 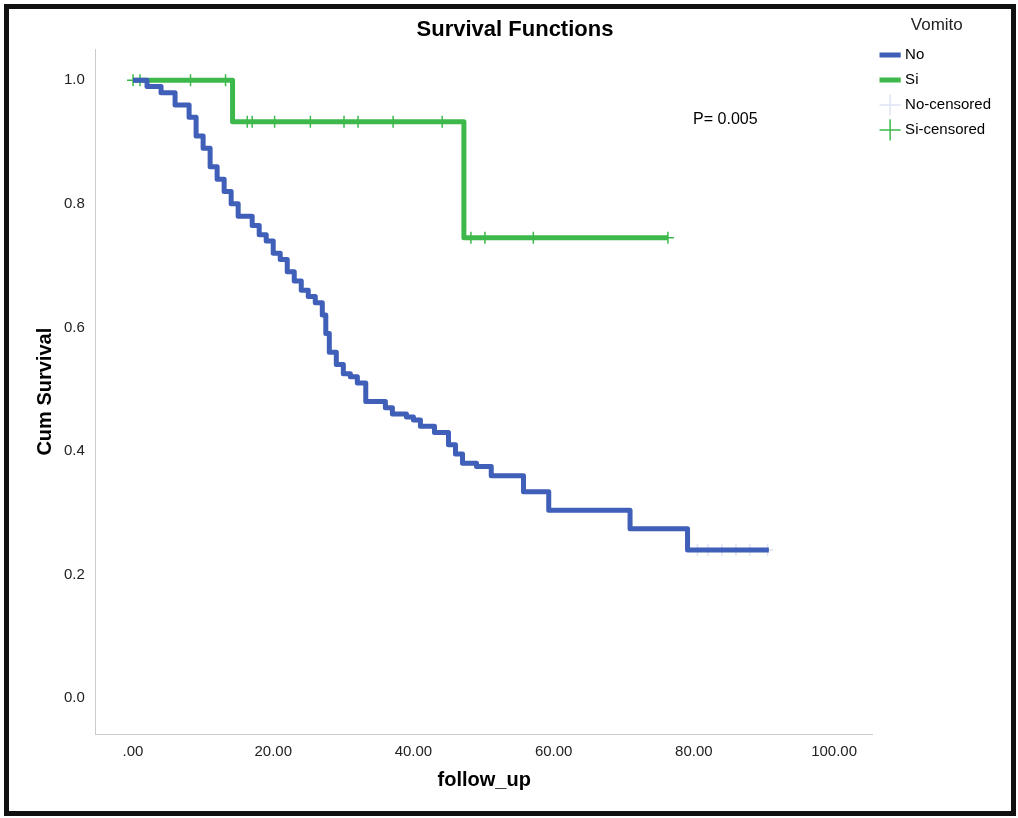 I want to click on legend-label: No-censored, so click(x=948, y=104).